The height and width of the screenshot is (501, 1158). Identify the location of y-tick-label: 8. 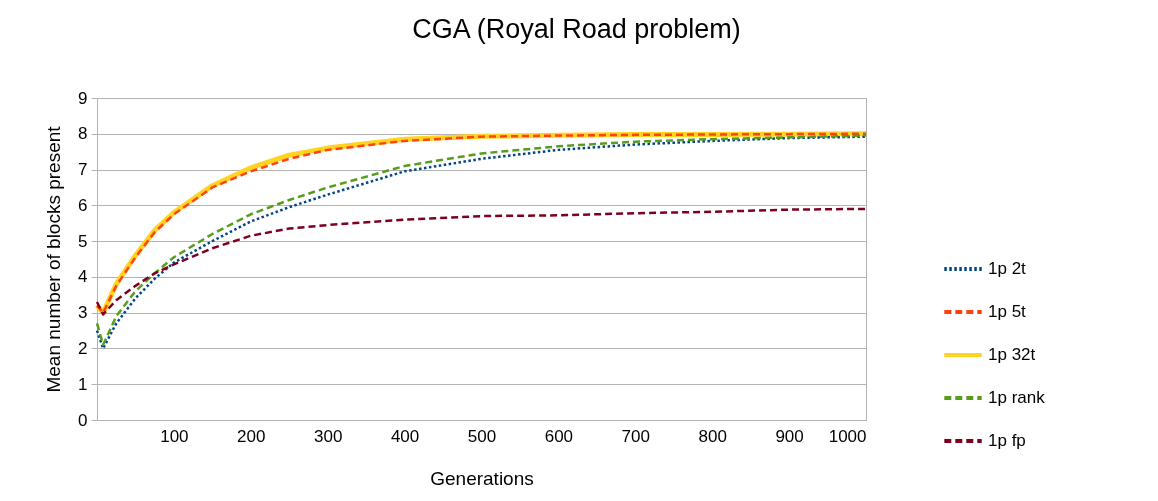
(83, 134).